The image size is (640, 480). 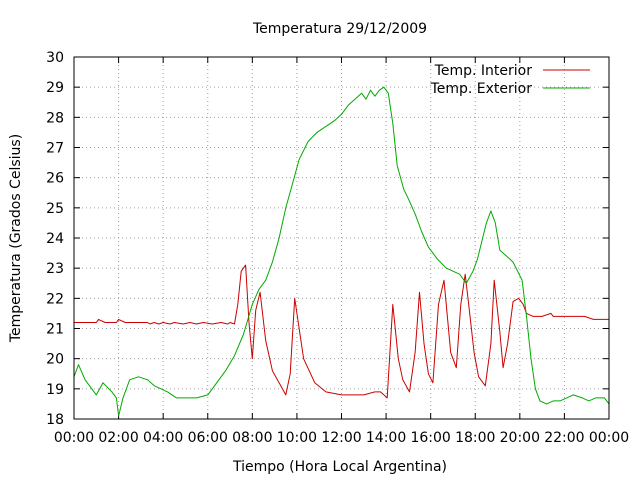 I want to click on legend: Temp. Interior Temp. Exterior, so click(x=510, y=80).